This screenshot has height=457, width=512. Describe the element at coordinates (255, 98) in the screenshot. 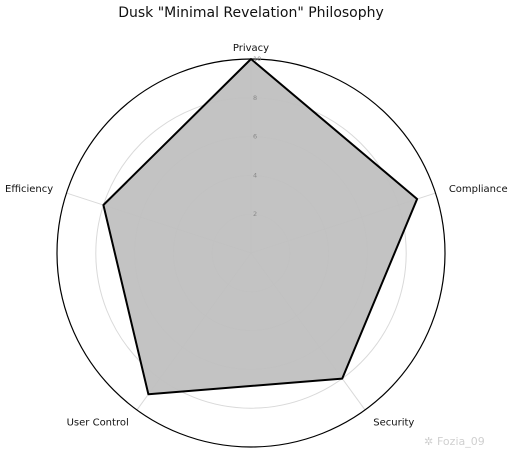

I see `radial-tick-label: 8` at that location.